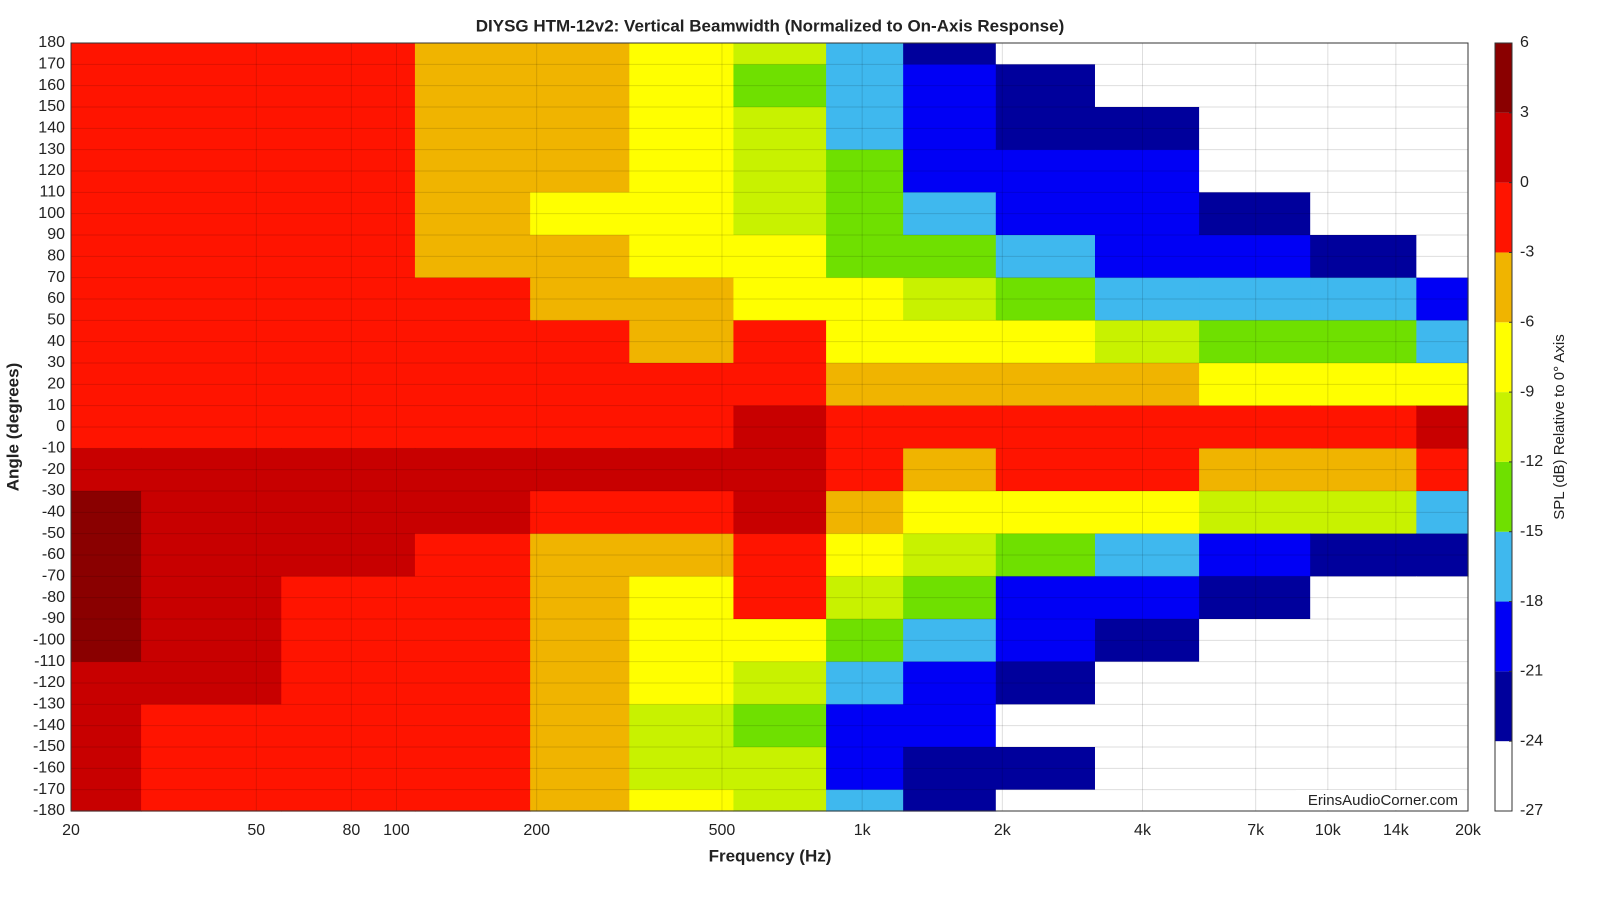 The width and height of the screenshot is (1600, 905). I want to click on y-tick-label: -120, so click(49, 682).